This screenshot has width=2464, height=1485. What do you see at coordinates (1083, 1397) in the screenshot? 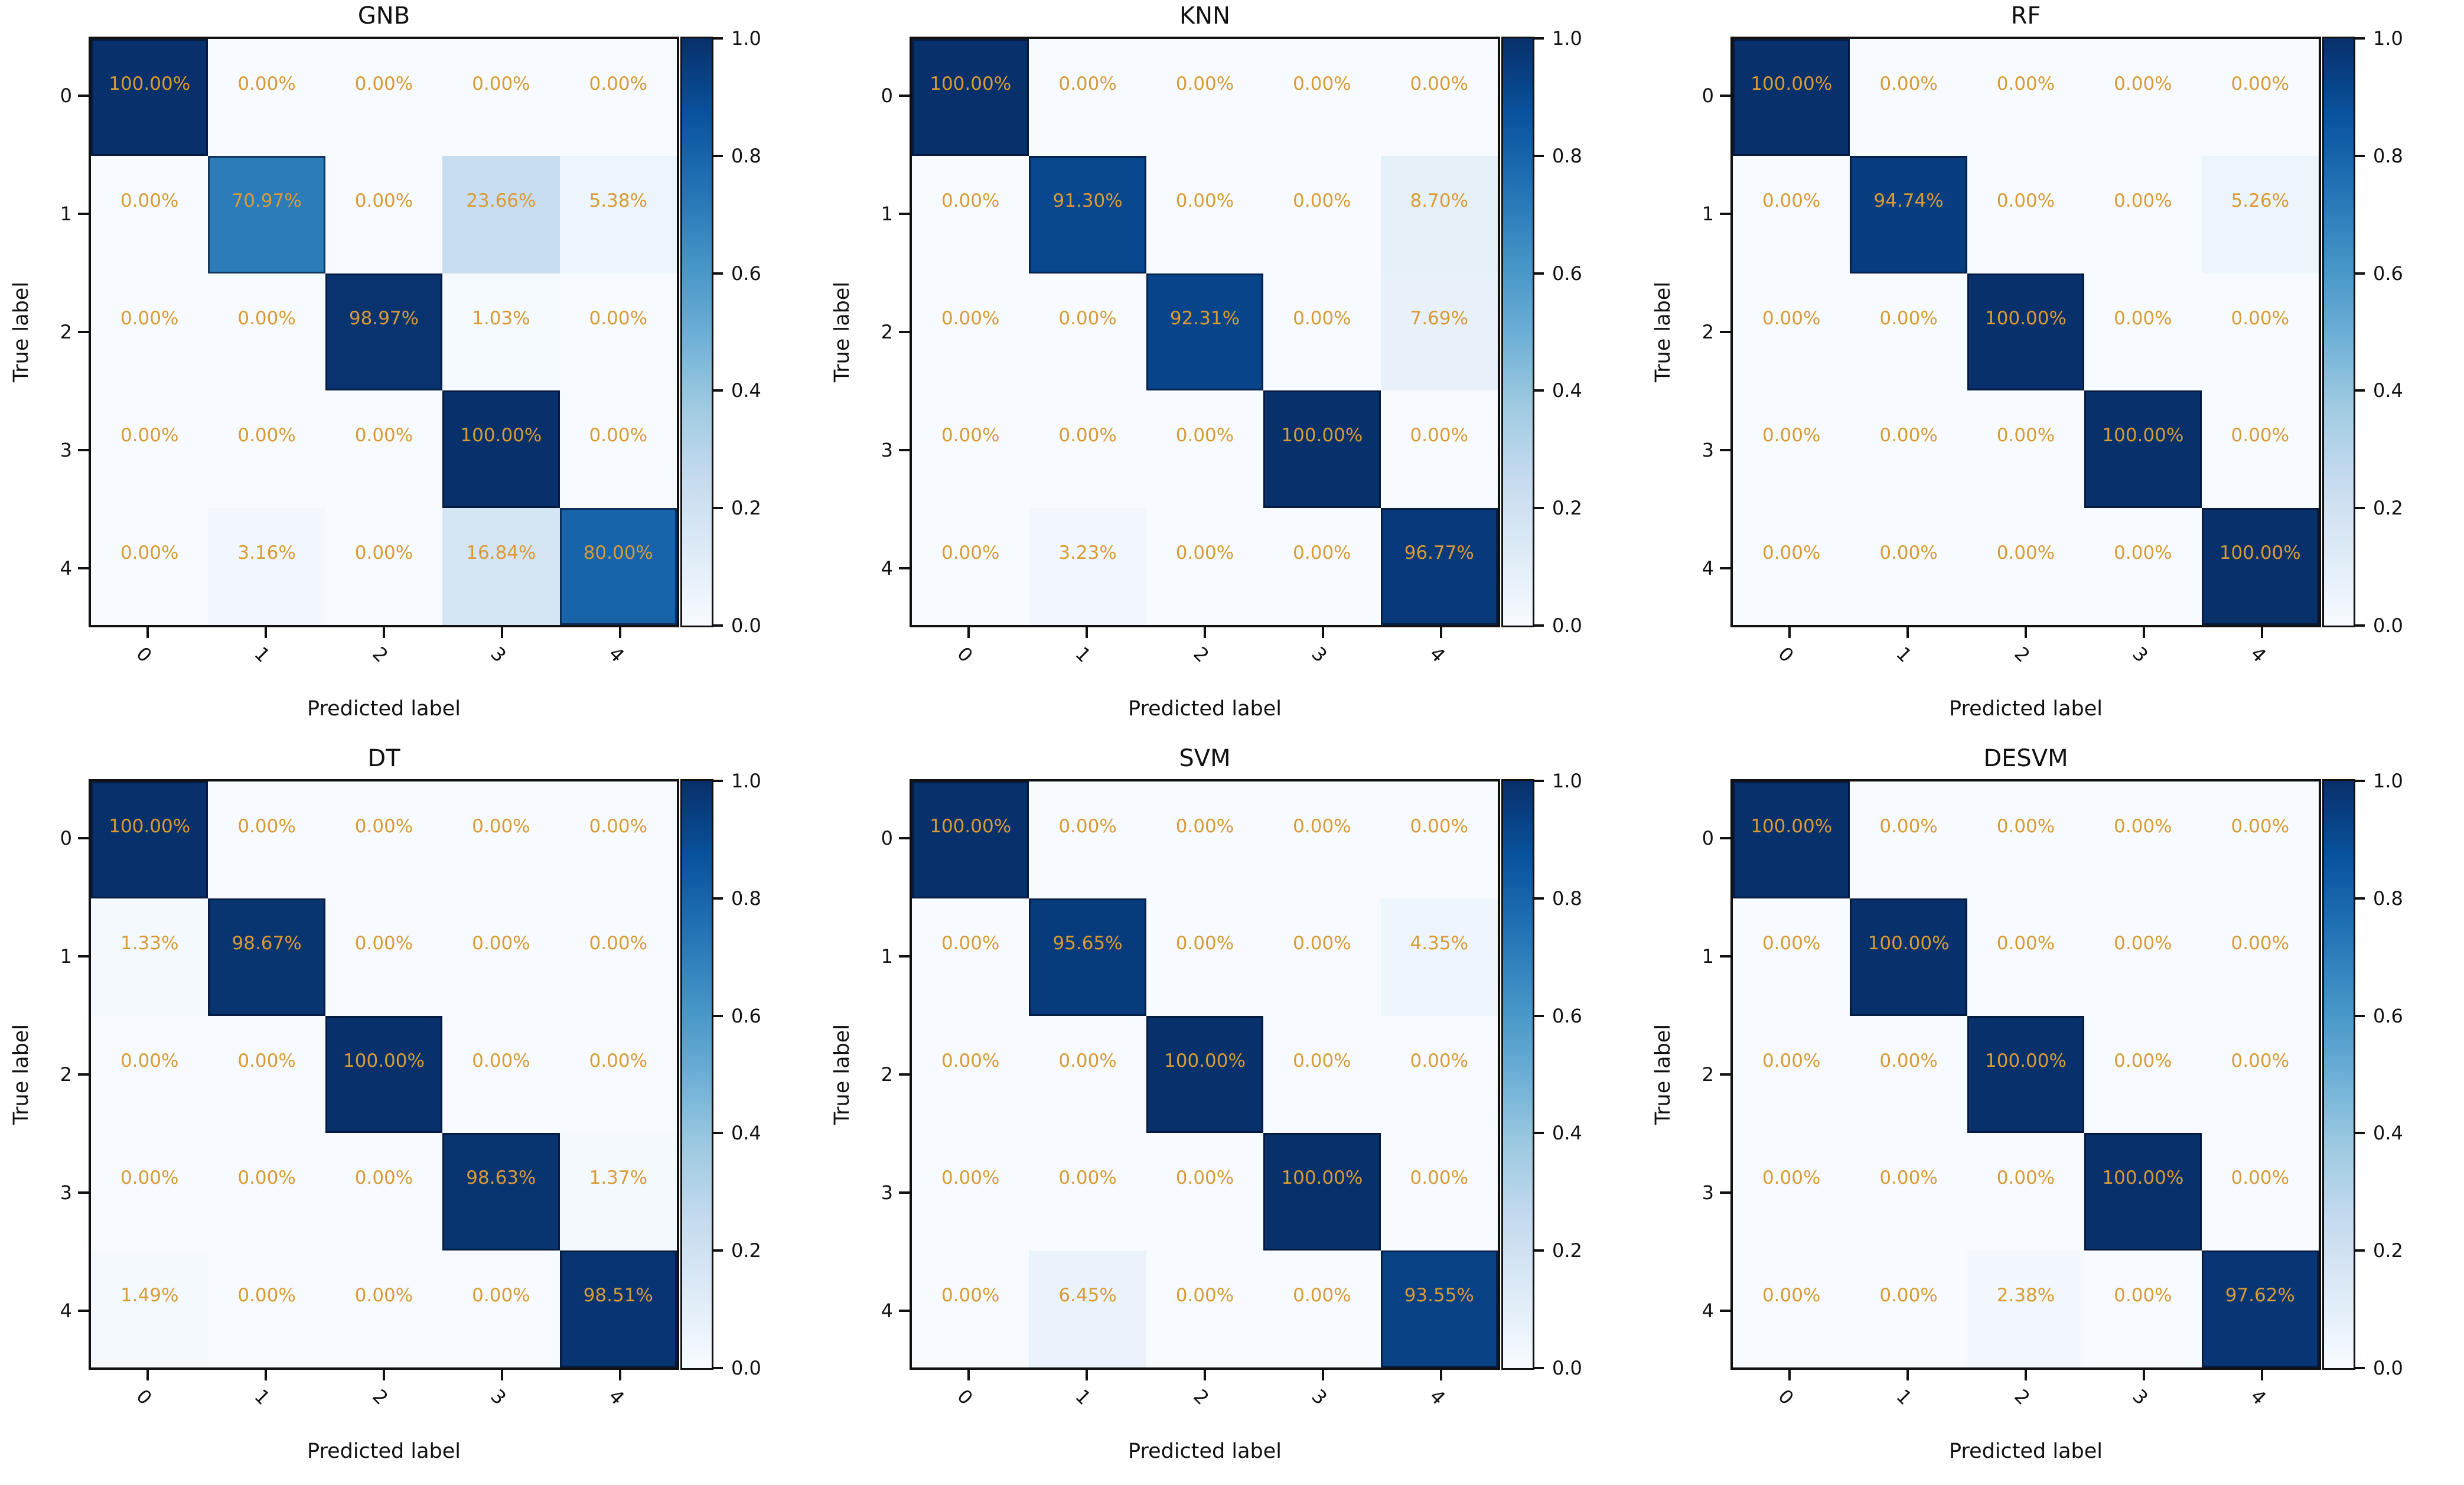
I see `x-tick-label: 1` at bounding box center [1083, 1397].